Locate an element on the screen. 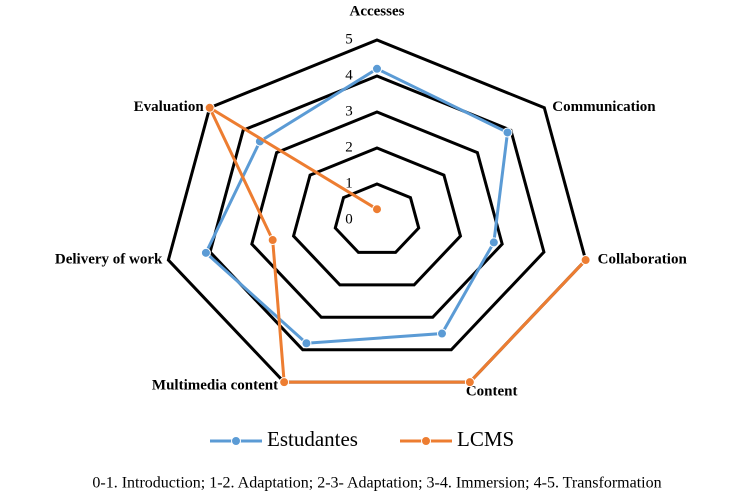 The height and width of the screenshot is (496, 753). r-tick-label: 4 is located at coordinates (349, 75).